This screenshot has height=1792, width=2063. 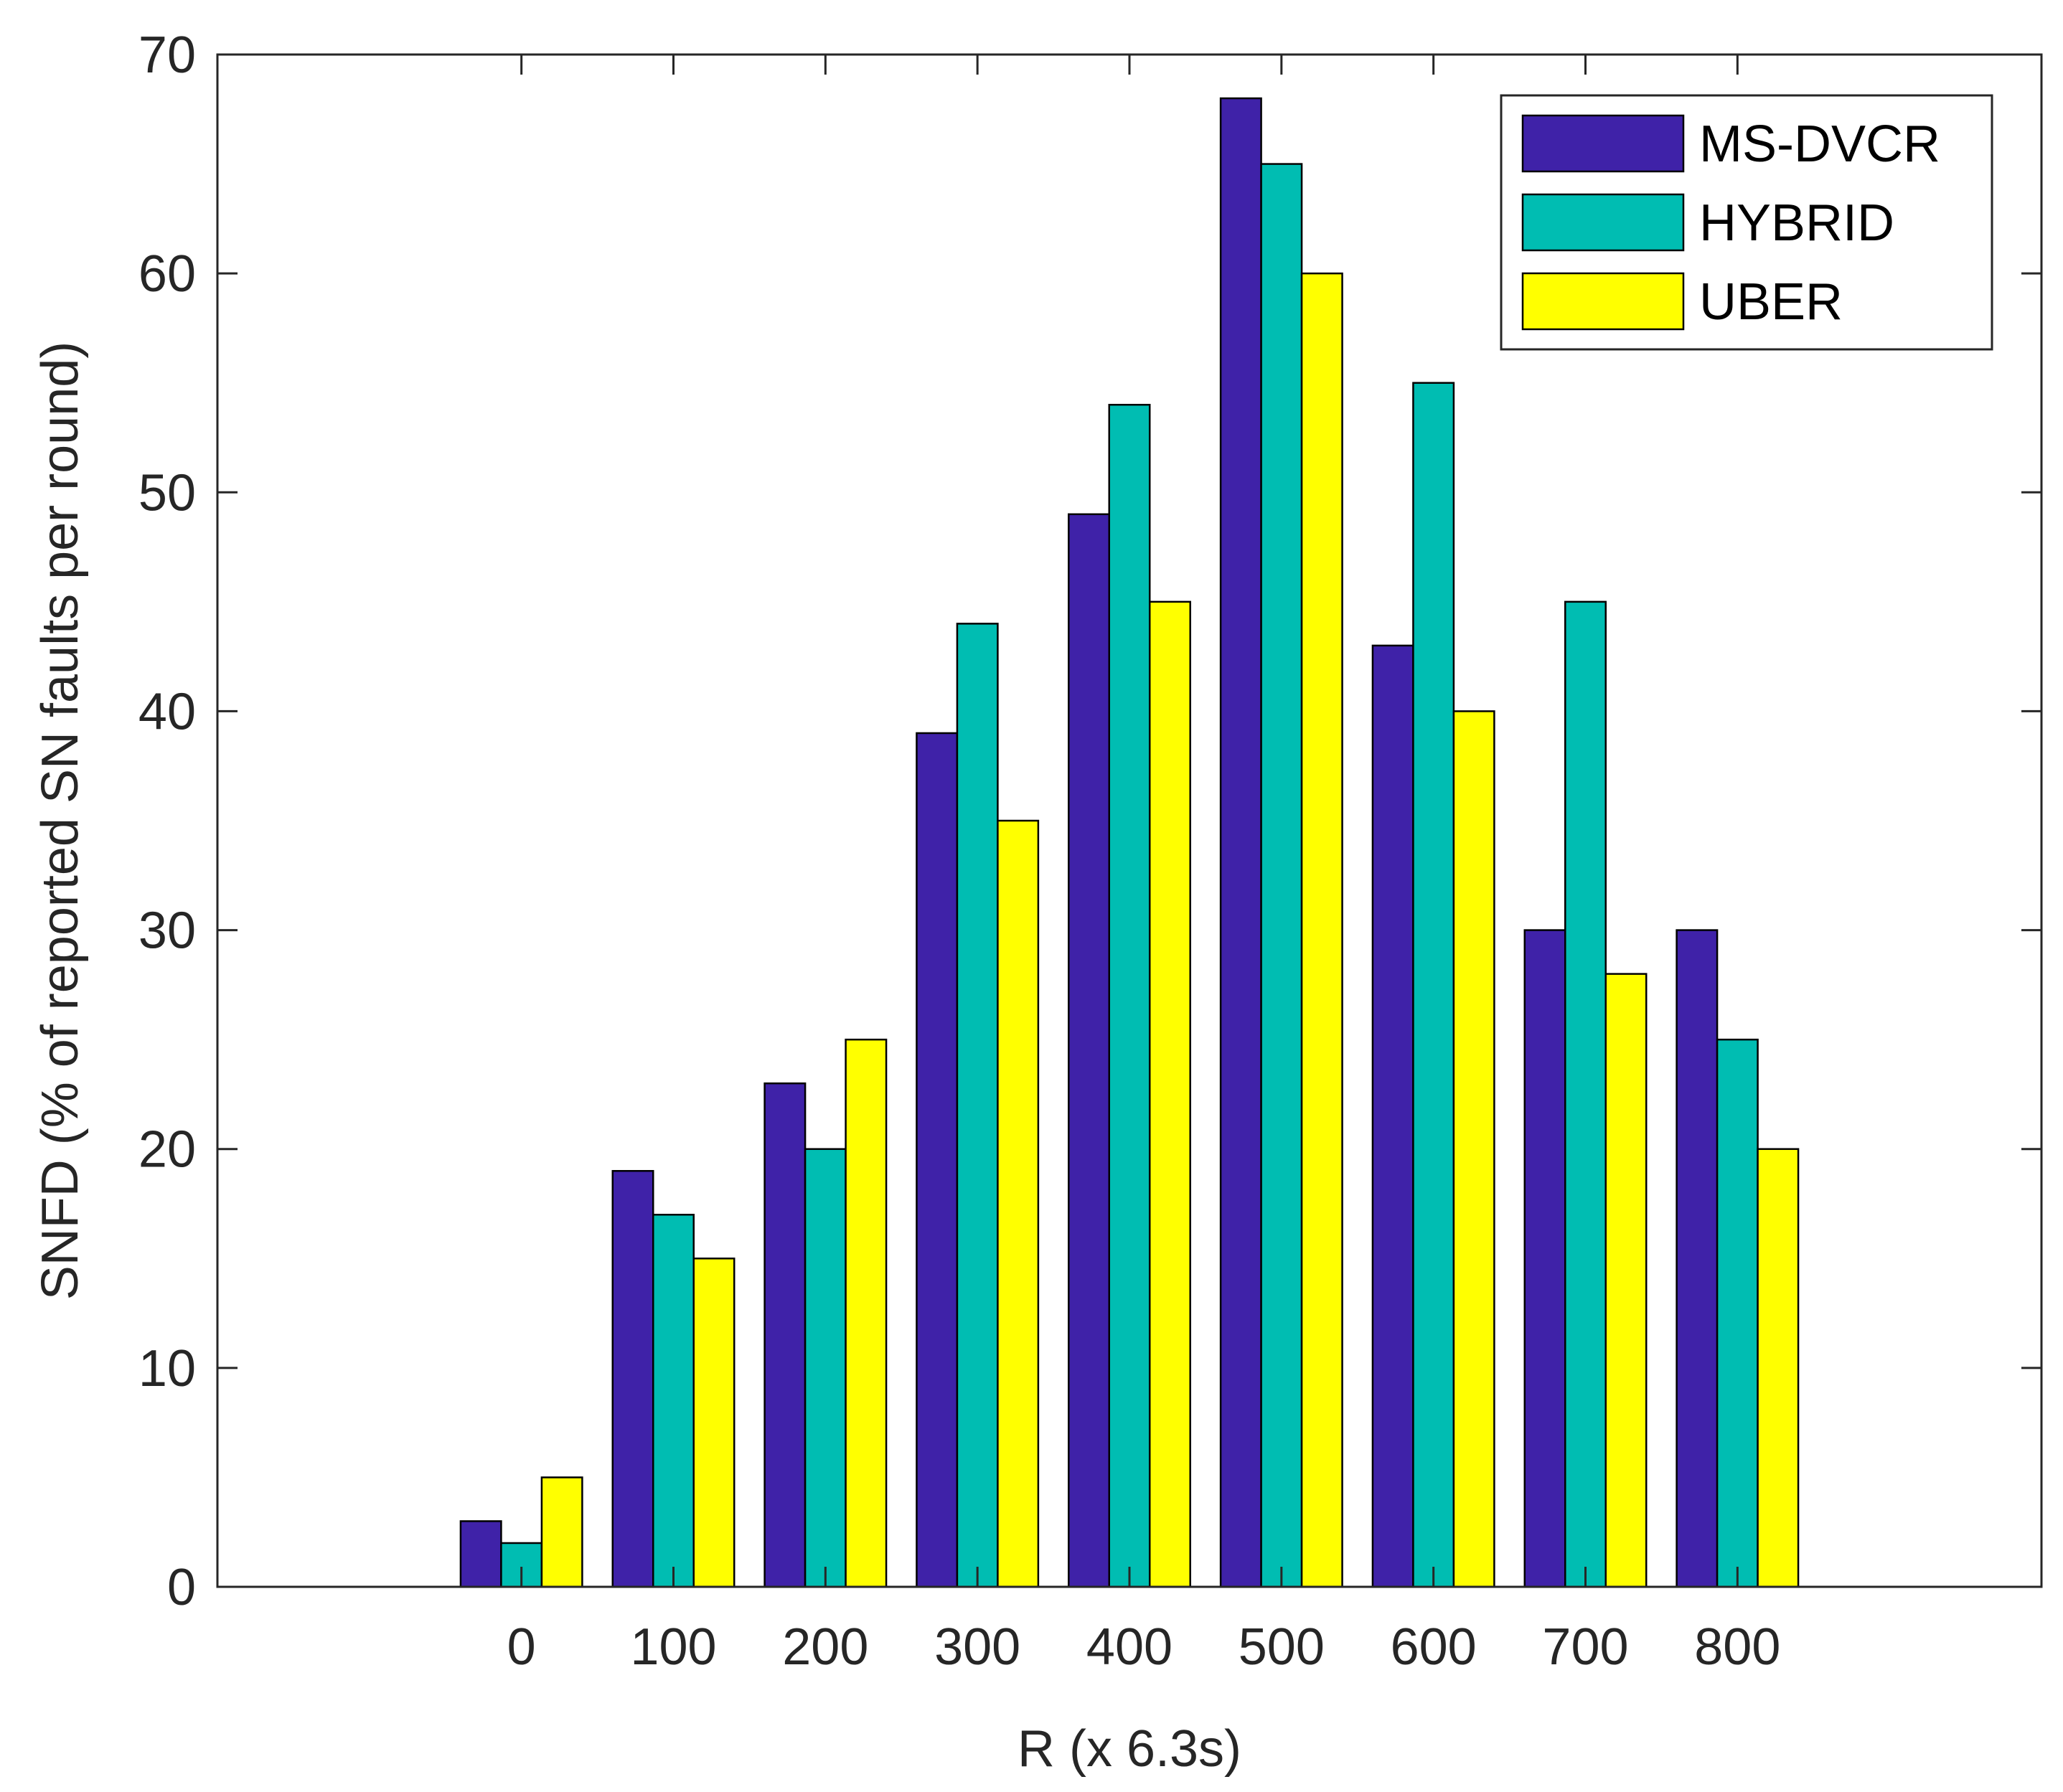 I want to click on x-tick-label: 500, so click(x=1282, y=1647).